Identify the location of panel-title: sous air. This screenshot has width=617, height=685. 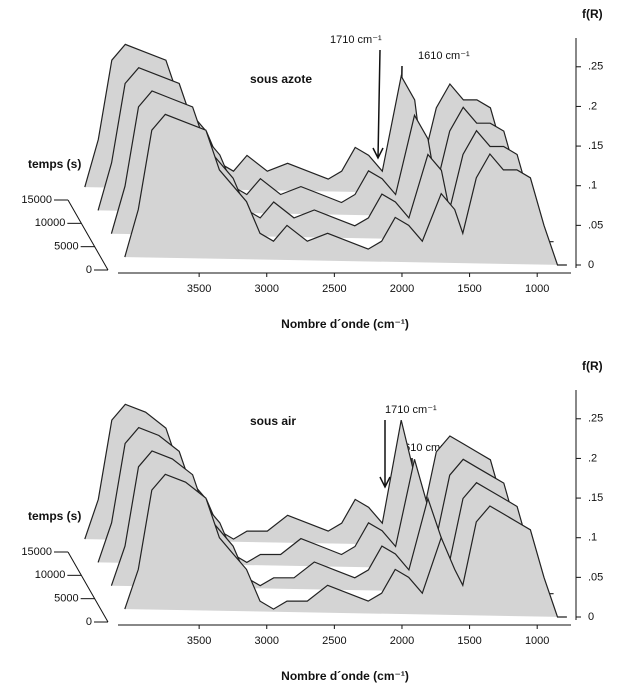
(273, 421).